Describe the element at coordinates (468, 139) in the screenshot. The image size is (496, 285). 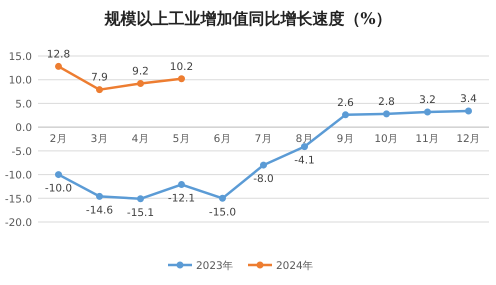
I see `x-tick-label: 12月` at that location.